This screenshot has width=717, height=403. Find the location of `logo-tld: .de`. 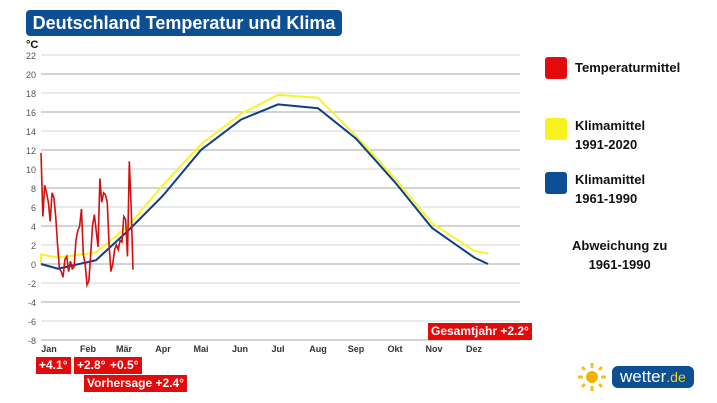

logo-tld: .de is located at coordinates (676, 377).